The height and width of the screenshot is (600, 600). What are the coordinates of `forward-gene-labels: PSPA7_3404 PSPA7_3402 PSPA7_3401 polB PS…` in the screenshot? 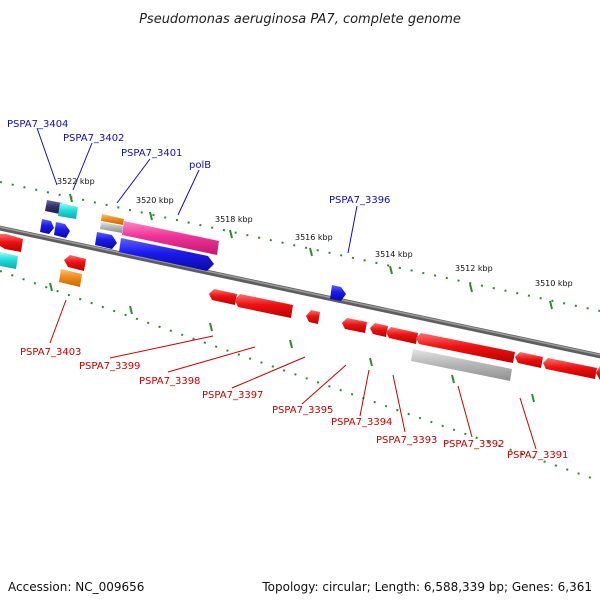 It's located at (198, 162).